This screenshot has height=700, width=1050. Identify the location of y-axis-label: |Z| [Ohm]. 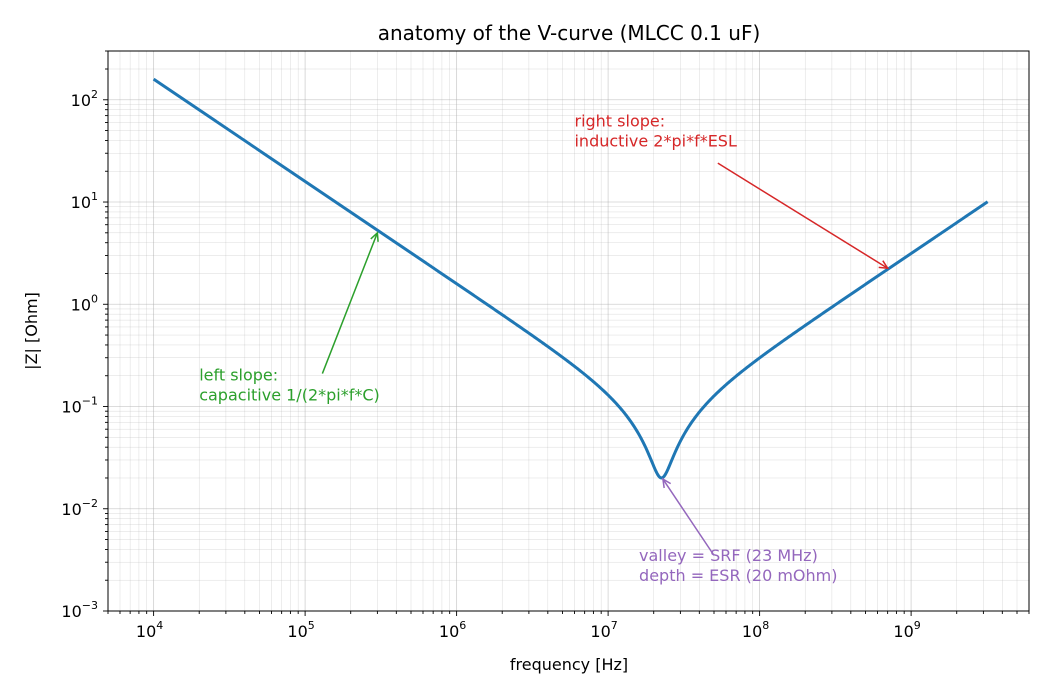
(31, 331).